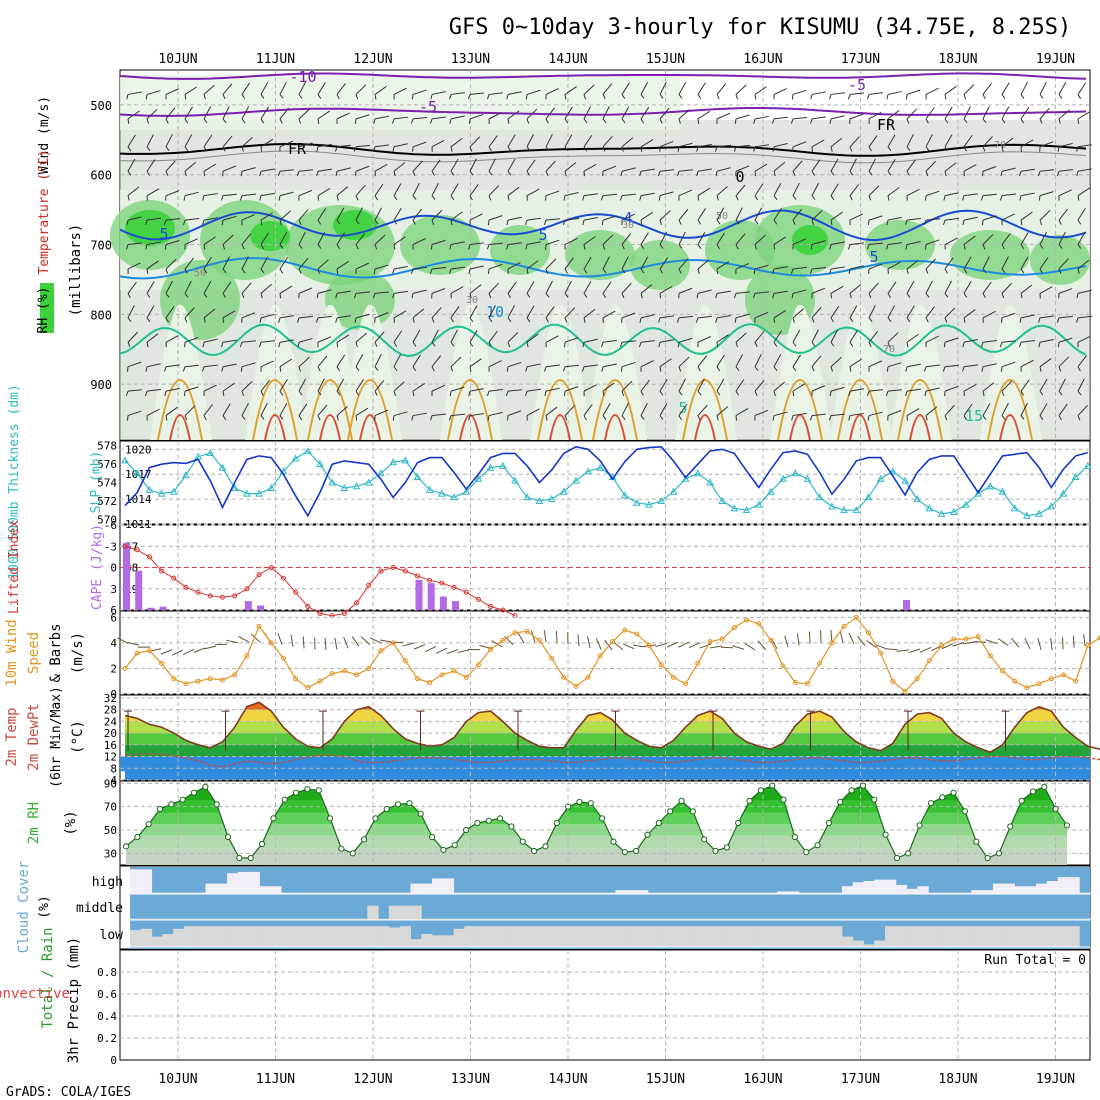 This screenshot has height=1100, width=1100. Describe the element at coordinates (107, 972) in the screenshot. I see `precip-tick-label: 0.8` at that location.